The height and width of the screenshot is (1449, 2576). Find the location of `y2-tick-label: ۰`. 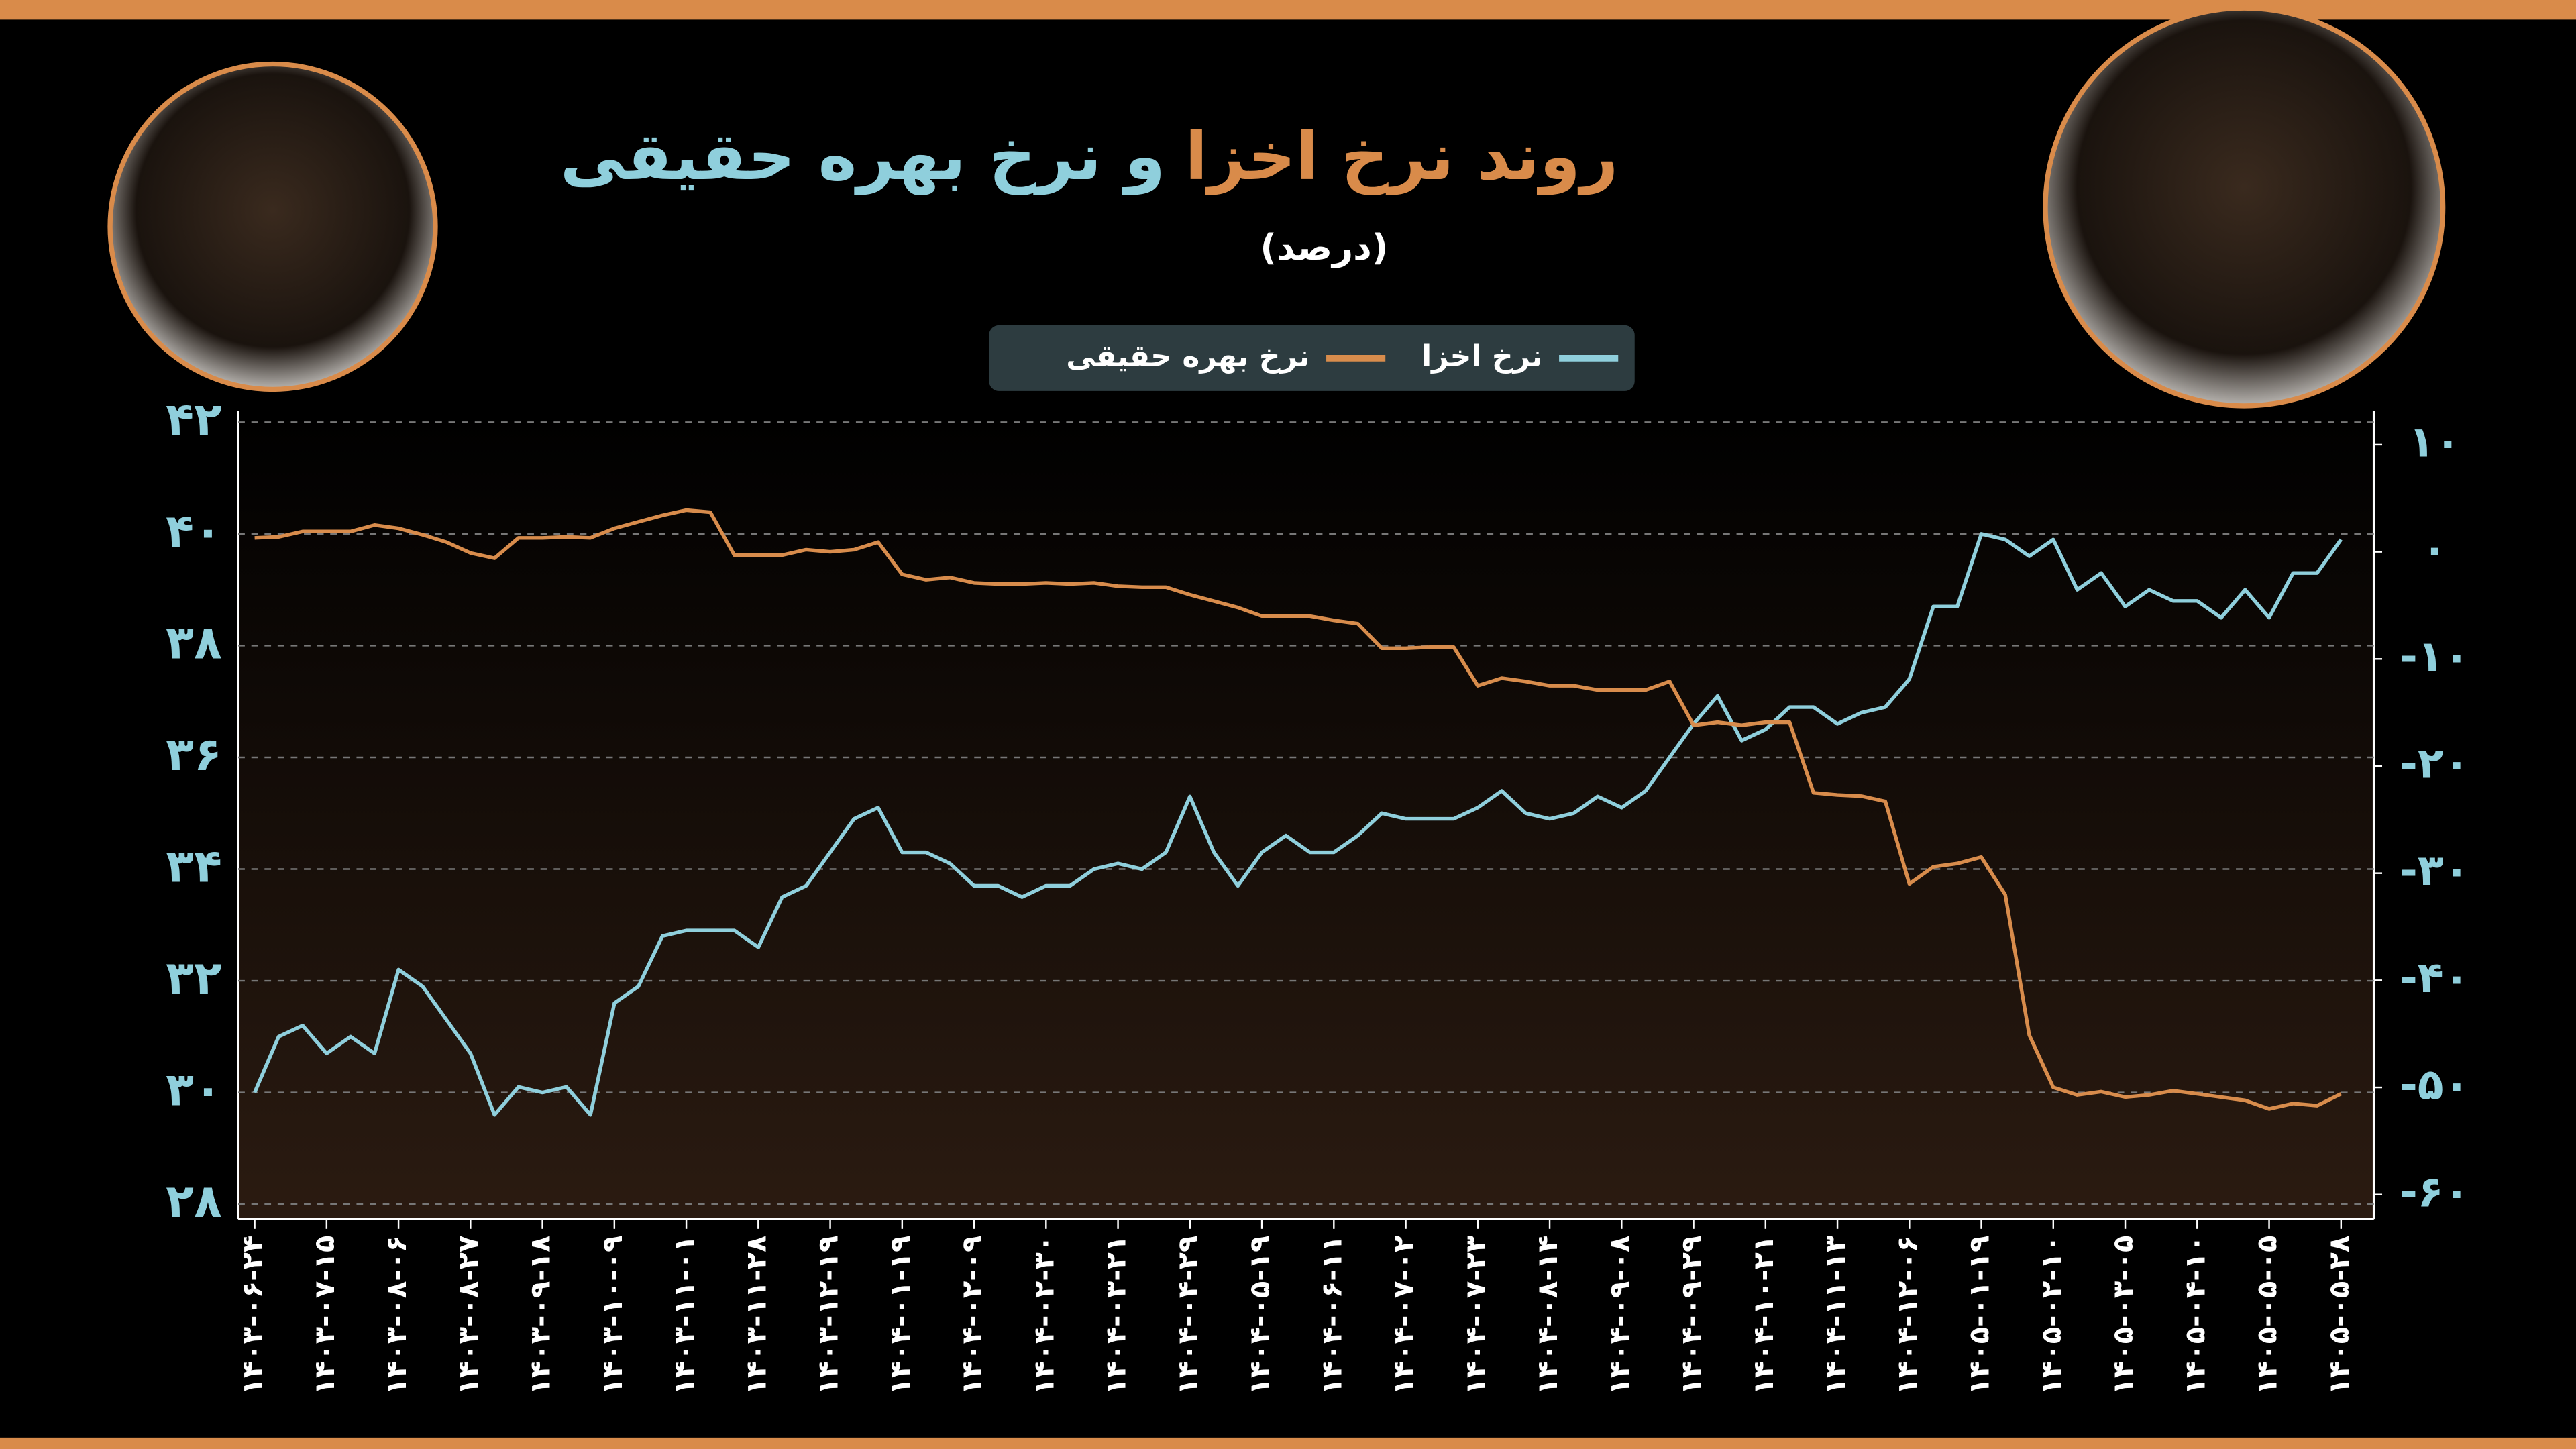

y2-tick-label: ۰ is located at coordinates (2435, 549).